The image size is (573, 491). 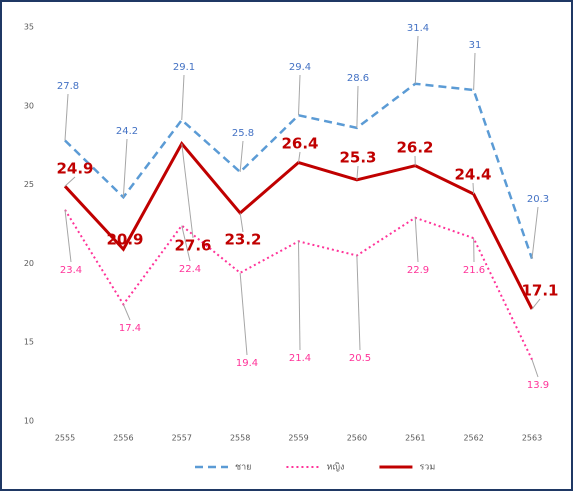 What do you see at coordinates (190, 269) in the screenshot?
I see `data-label: 22.4` at bounding box center [190, 269].